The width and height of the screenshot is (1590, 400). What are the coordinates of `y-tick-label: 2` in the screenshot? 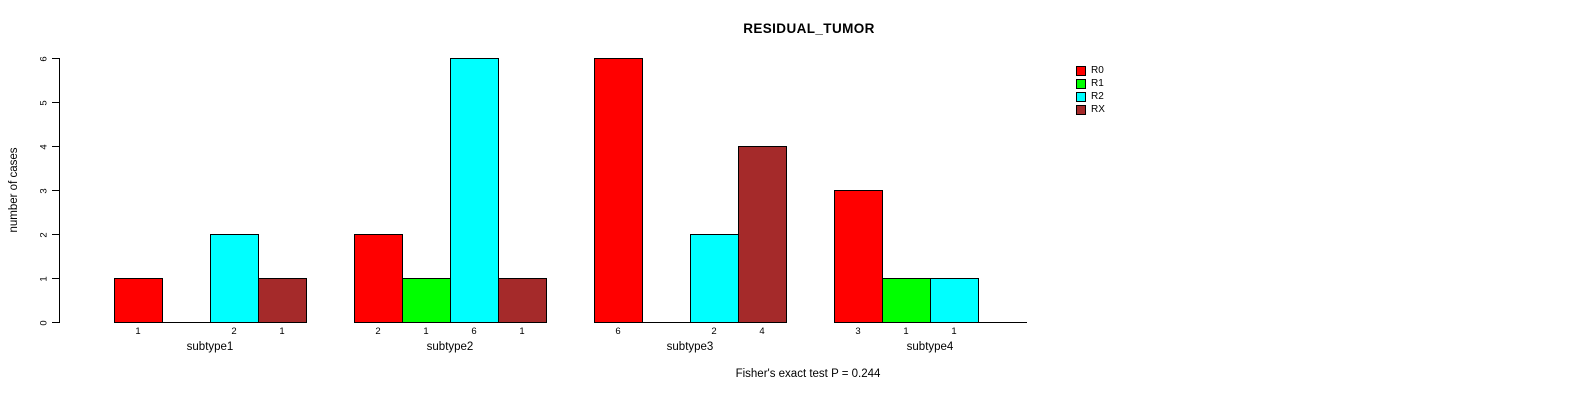 It's located at (44, 234).